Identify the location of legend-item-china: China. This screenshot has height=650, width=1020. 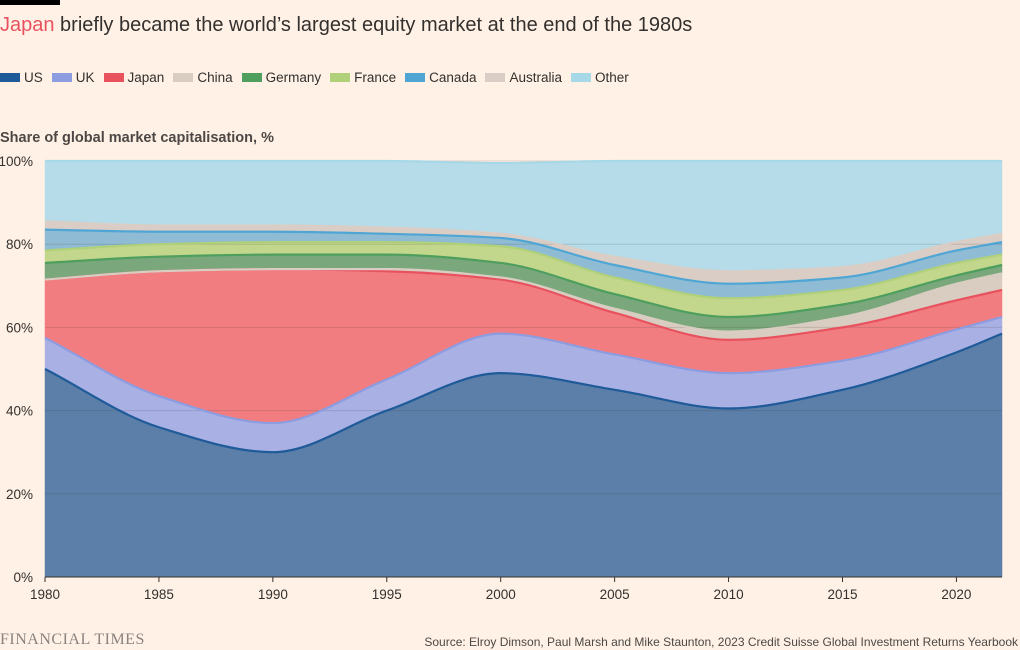
(203, 77).